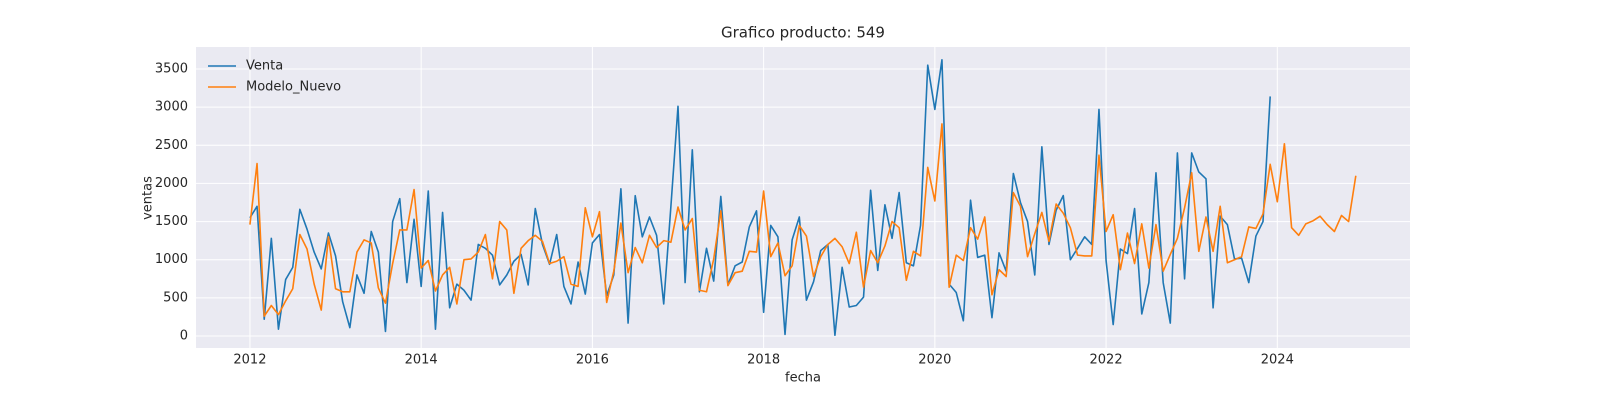 The width and height of the screenshot is (1600, 400). Describe the element at coordinates (175, 297) in the screenshot. I see `y-tick-label: 500` at that location.